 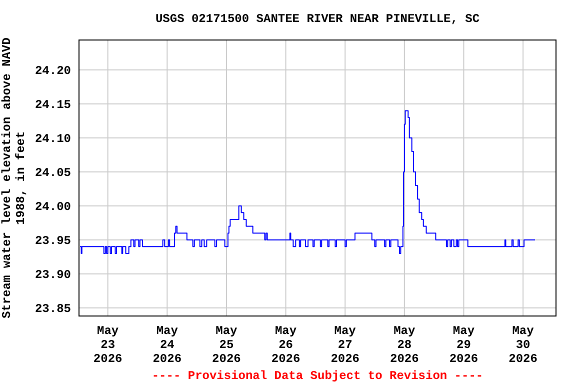 What do you see at coordinates (52, 309) in the screenshot?
I see `y-tick-label: 23.85` at bounding box center [52, 309].